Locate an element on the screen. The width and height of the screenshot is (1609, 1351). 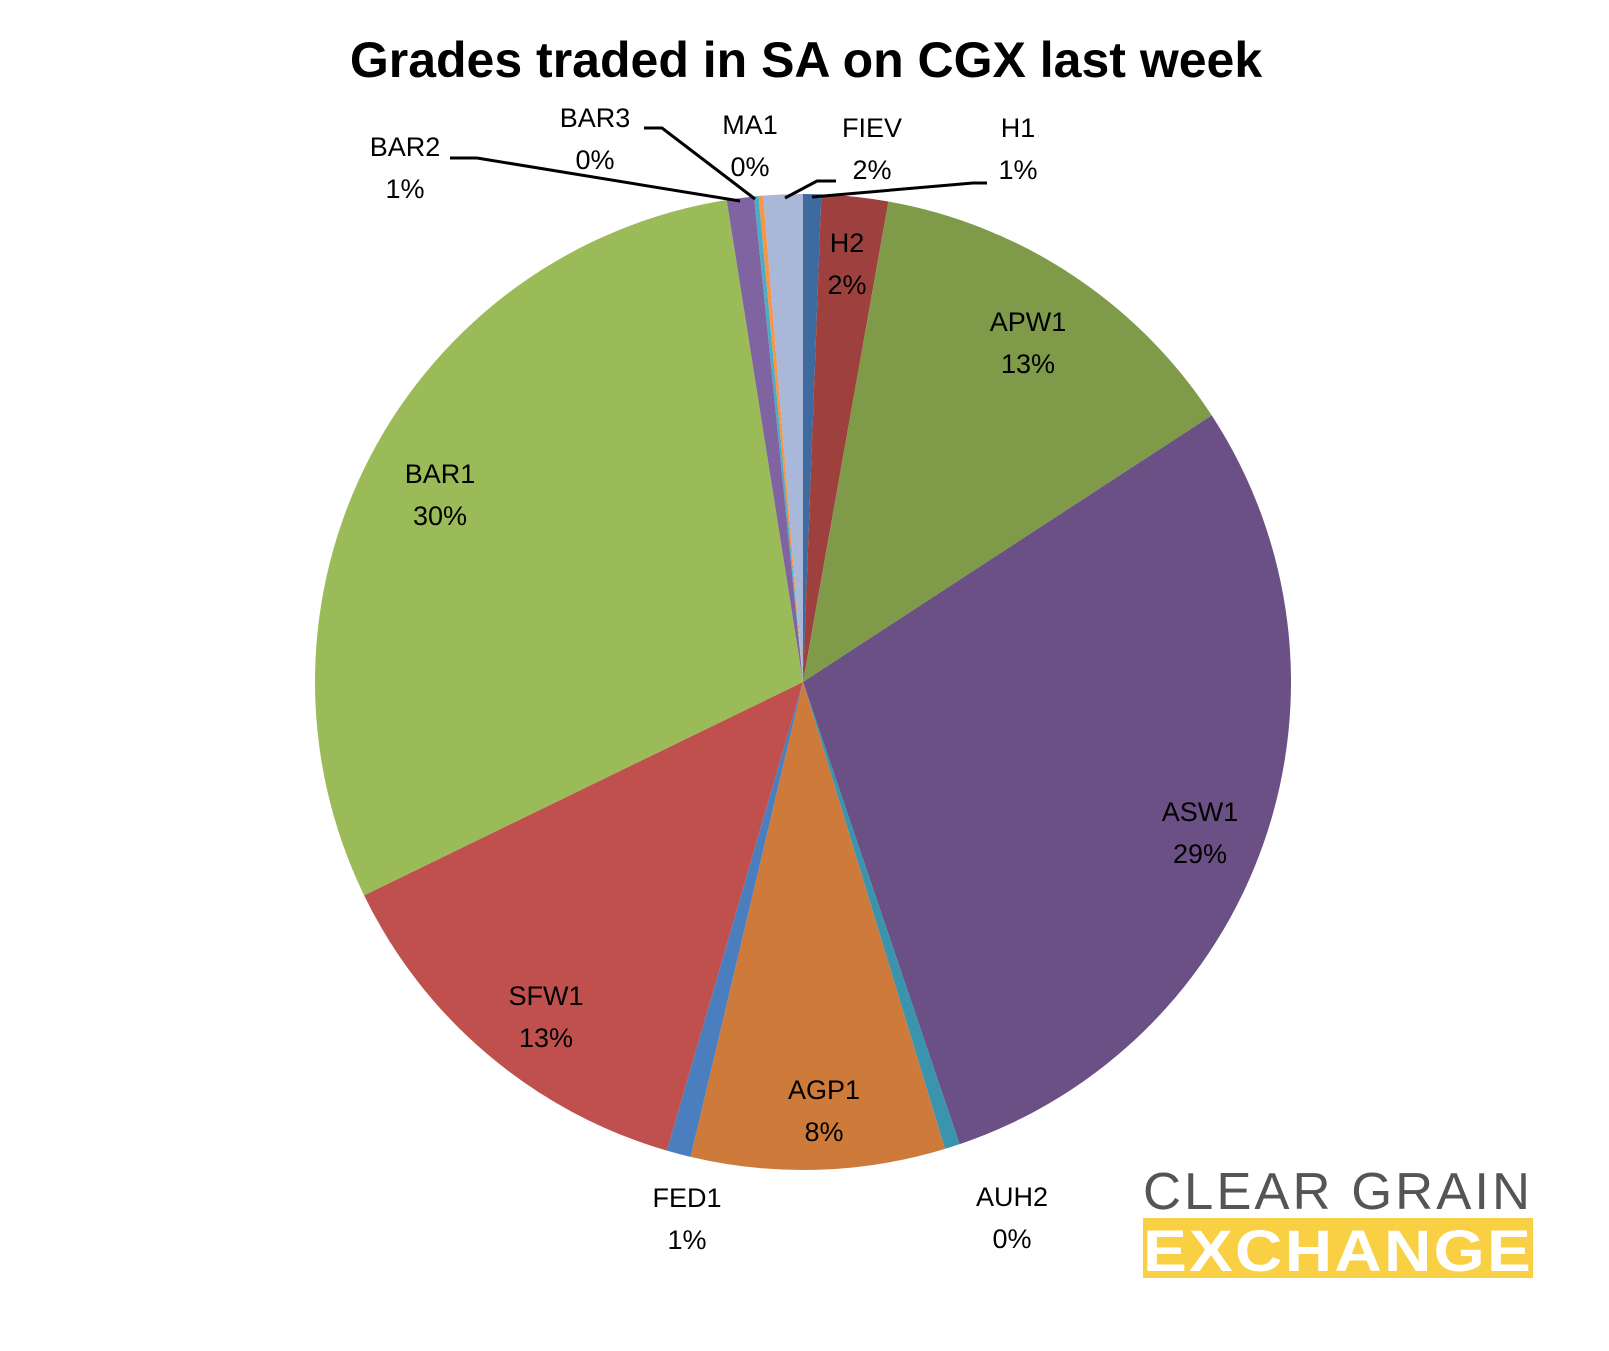
chart-title: Grades traded in SA on CGX last week is located at coordinates (806, 60).